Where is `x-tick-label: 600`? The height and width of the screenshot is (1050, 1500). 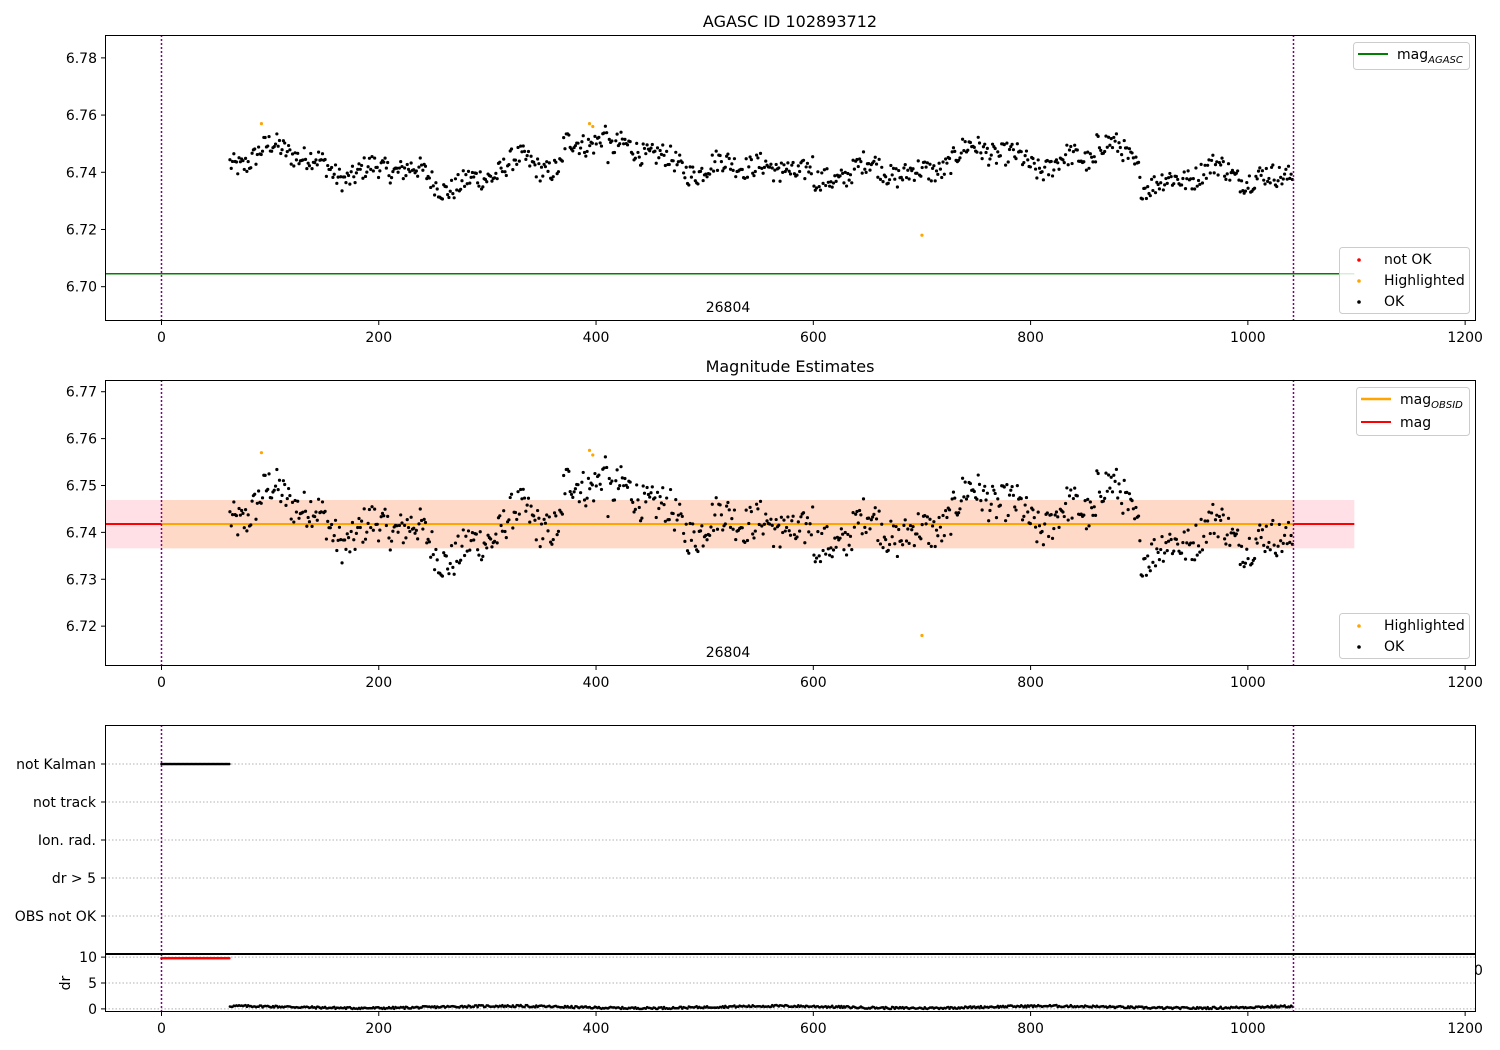 x-tick-label: 600 is located at coordinates (813, 338).